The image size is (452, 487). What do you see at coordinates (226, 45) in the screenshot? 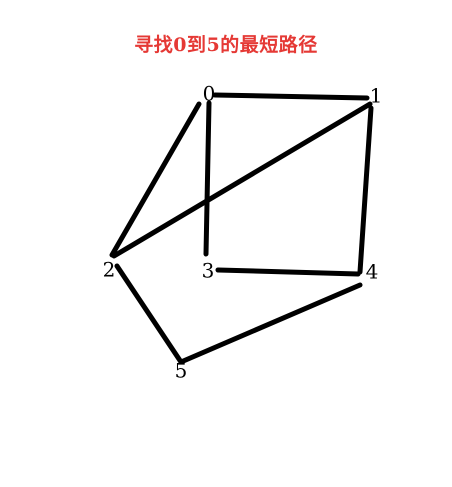
I see `diagram-title: 寻找0到5的最短路径` at bounding box center [226, 45].